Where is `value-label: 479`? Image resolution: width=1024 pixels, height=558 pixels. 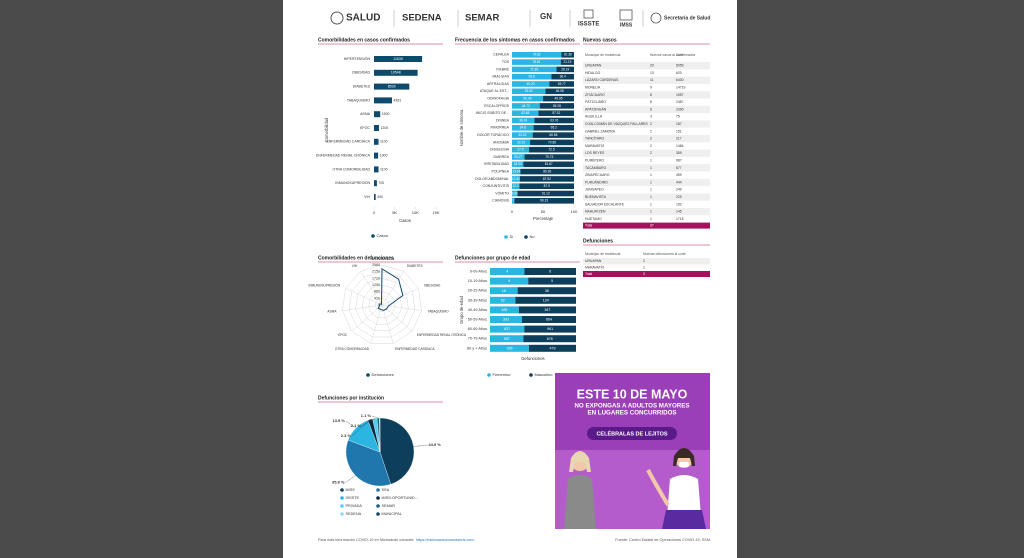 value-label: 479 is located at coordinates (552, 348).